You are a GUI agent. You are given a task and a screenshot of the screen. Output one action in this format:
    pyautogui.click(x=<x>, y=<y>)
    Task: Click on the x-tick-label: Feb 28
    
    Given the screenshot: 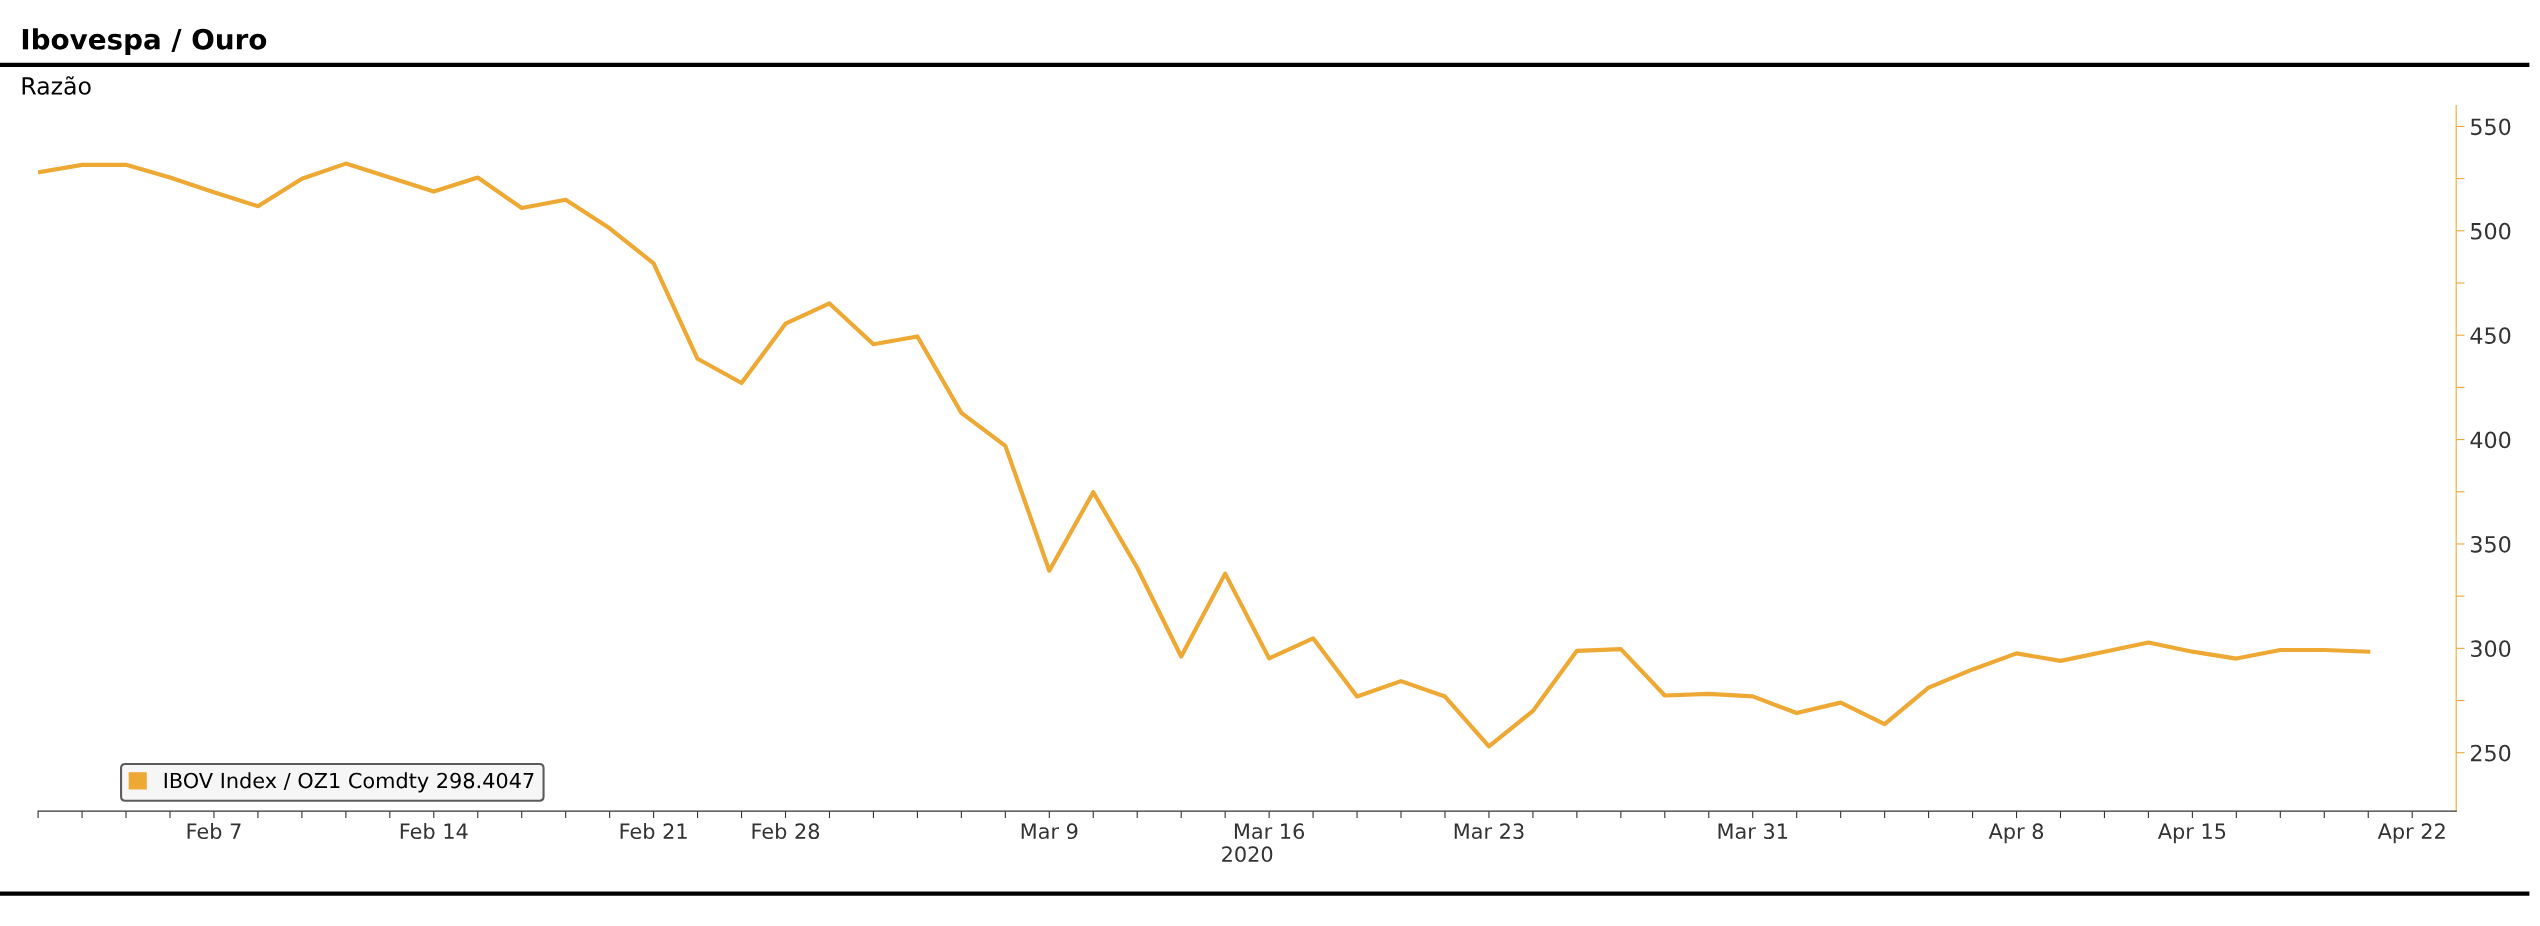 What is the action you would take?
    pyautogui.click(x=786, y=831)
    